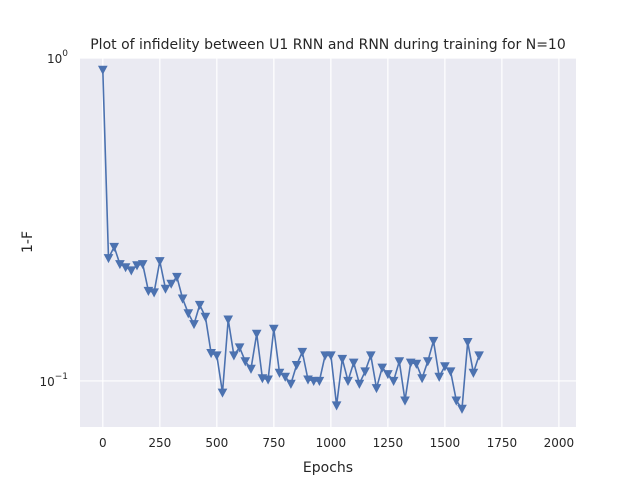 This screenshot has width=640, height=480. What do you see at coordinates (216, 443) in the screenshot?
I see `x-tick-label: 500` at bounding box center [216, 443].